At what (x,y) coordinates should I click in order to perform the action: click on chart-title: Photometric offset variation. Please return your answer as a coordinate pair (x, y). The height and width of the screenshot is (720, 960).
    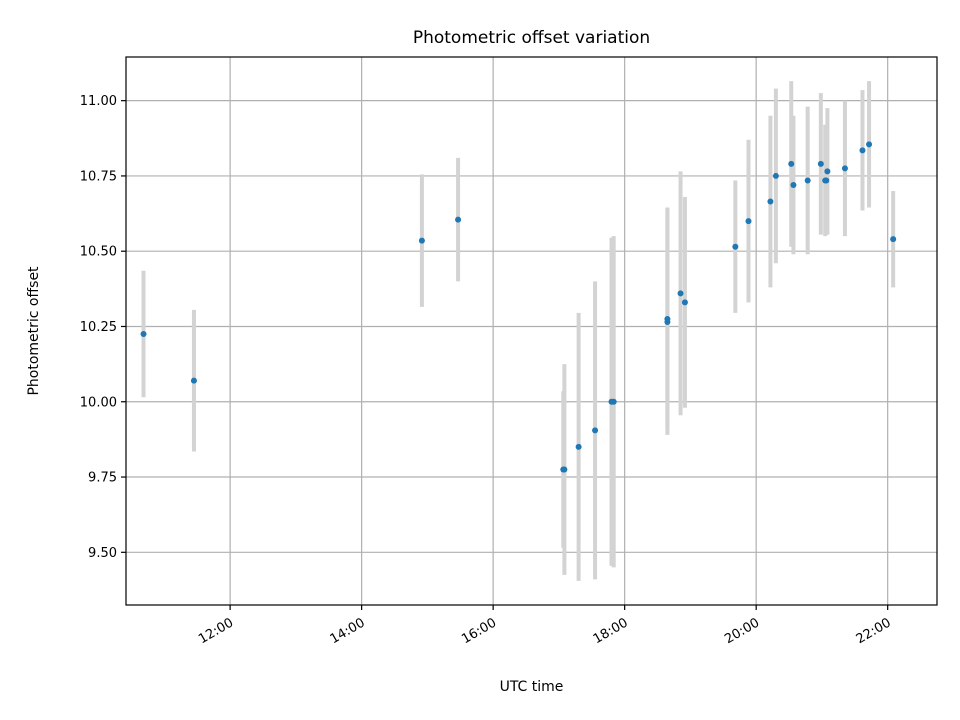
    Looking at the image, I should click on (531, 38).